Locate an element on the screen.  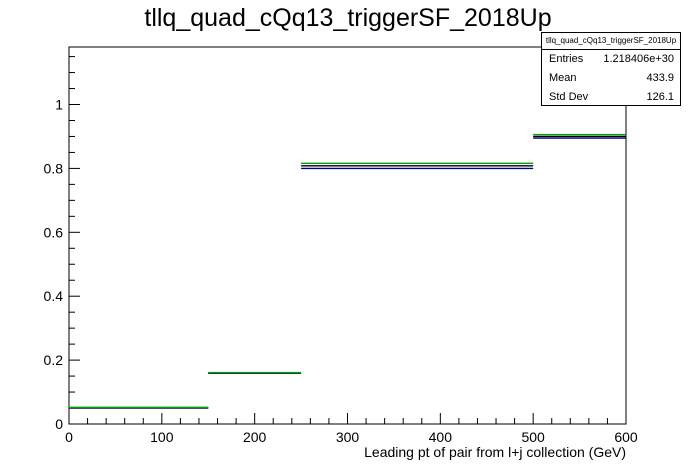
x-tick-label: 400 is located at coordinates (441, 437).